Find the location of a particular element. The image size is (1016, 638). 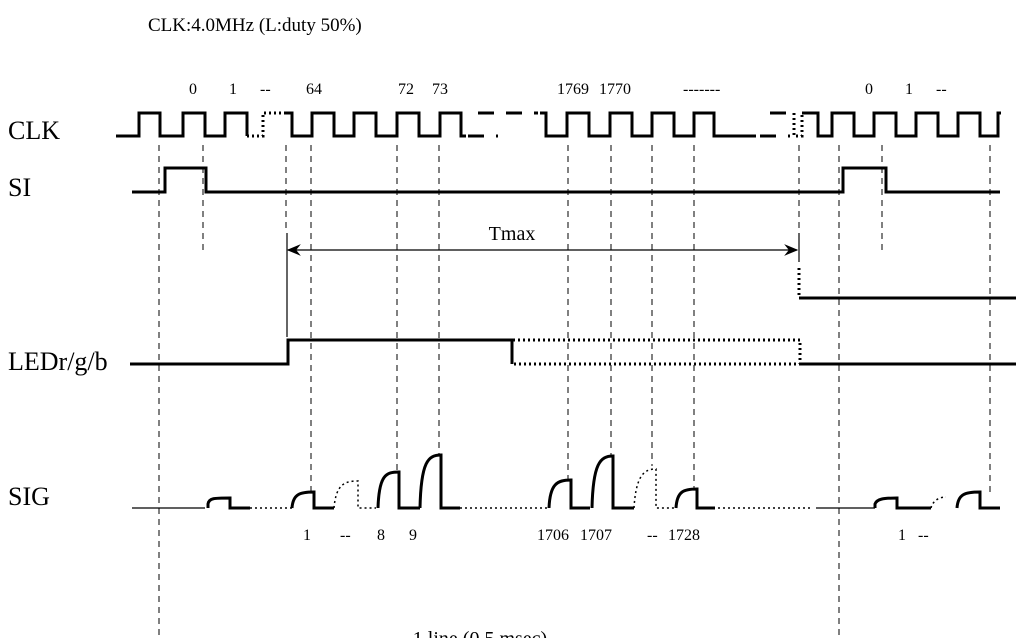

clock-count-labels: 0 1 -- 64 72 73 1769 1770 ------- 0 1 -- is located at coordinates (568, 89).